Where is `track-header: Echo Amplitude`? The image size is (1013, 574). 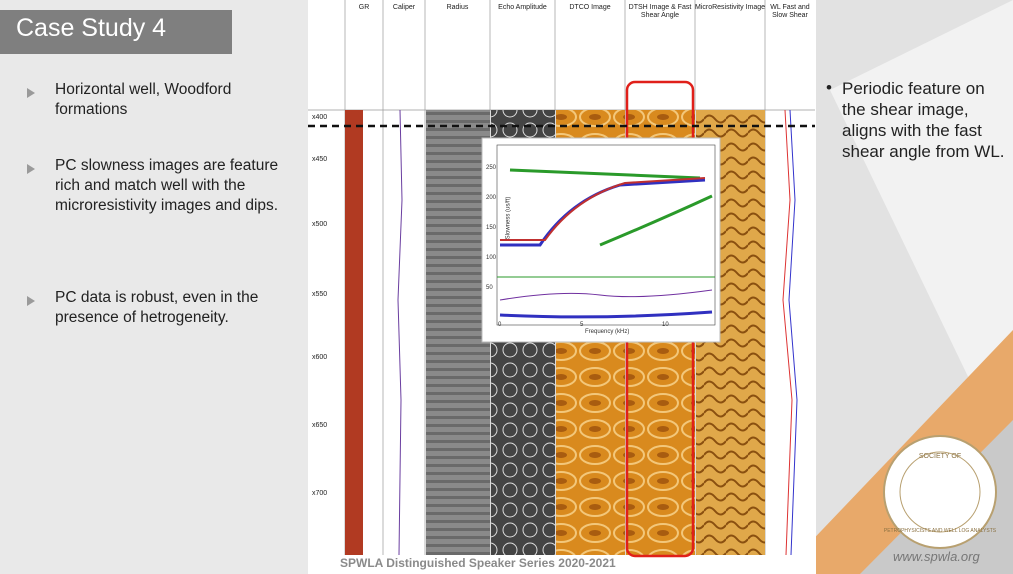 track-header: Echo Amplitude is located at coordinates (522, 7).